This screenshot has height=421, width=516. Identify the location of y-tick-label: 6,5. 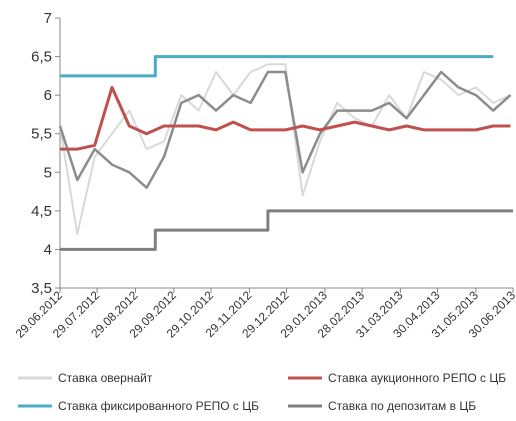
(41, 57).